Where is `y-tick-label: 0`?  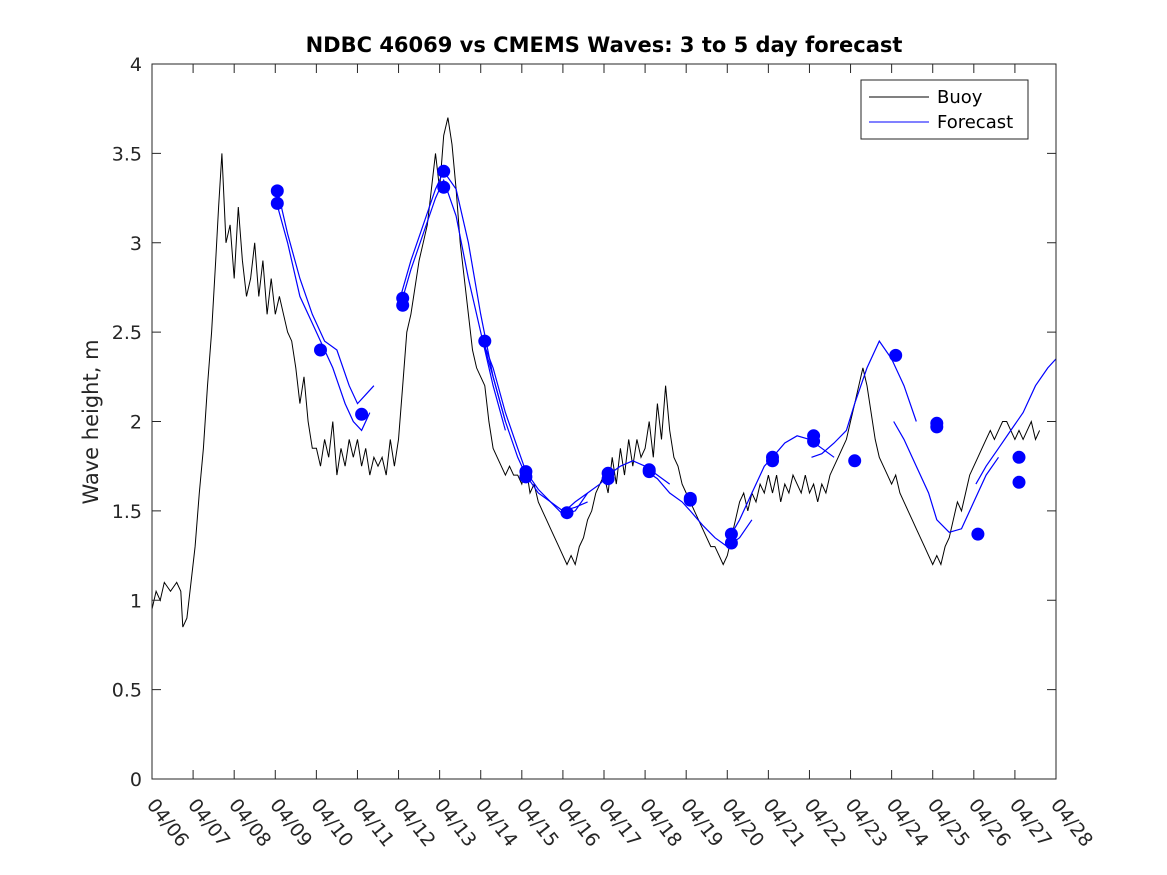
y-tick-label: 0 is located at coordinates (136, 780).